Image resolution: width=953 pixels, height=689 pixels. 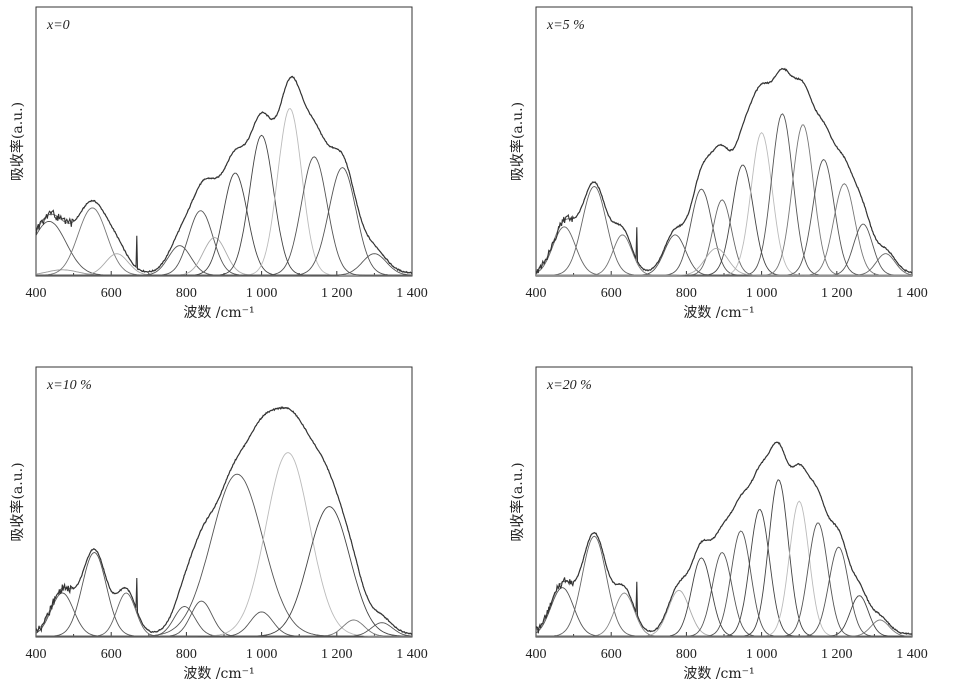 I want to click on panel-label: x=20 %, so click(x=569, y=385).